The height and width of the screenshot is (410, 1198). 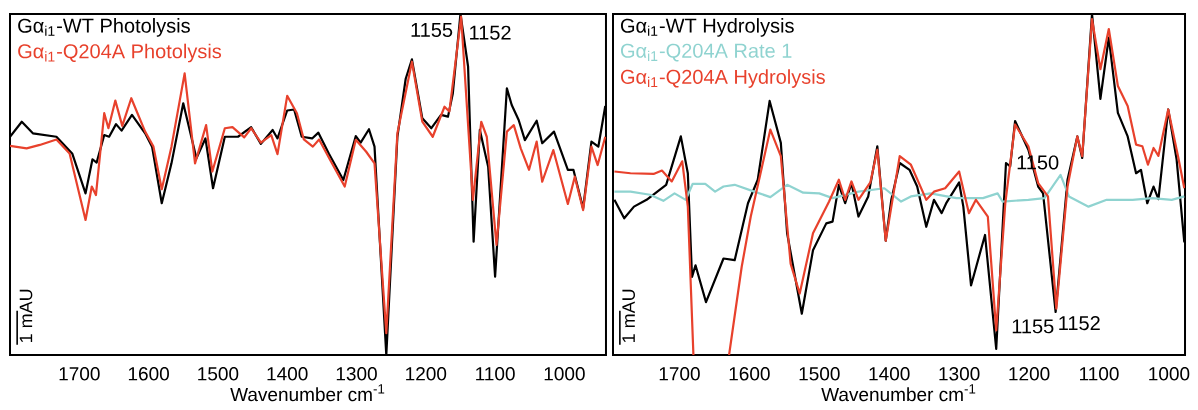 What do you see at coordinates (722, 78) in the screenshot?
I see `text: Gα$_{i1}$-Q204A Hydrolysis` at bounding box center [722, 78].